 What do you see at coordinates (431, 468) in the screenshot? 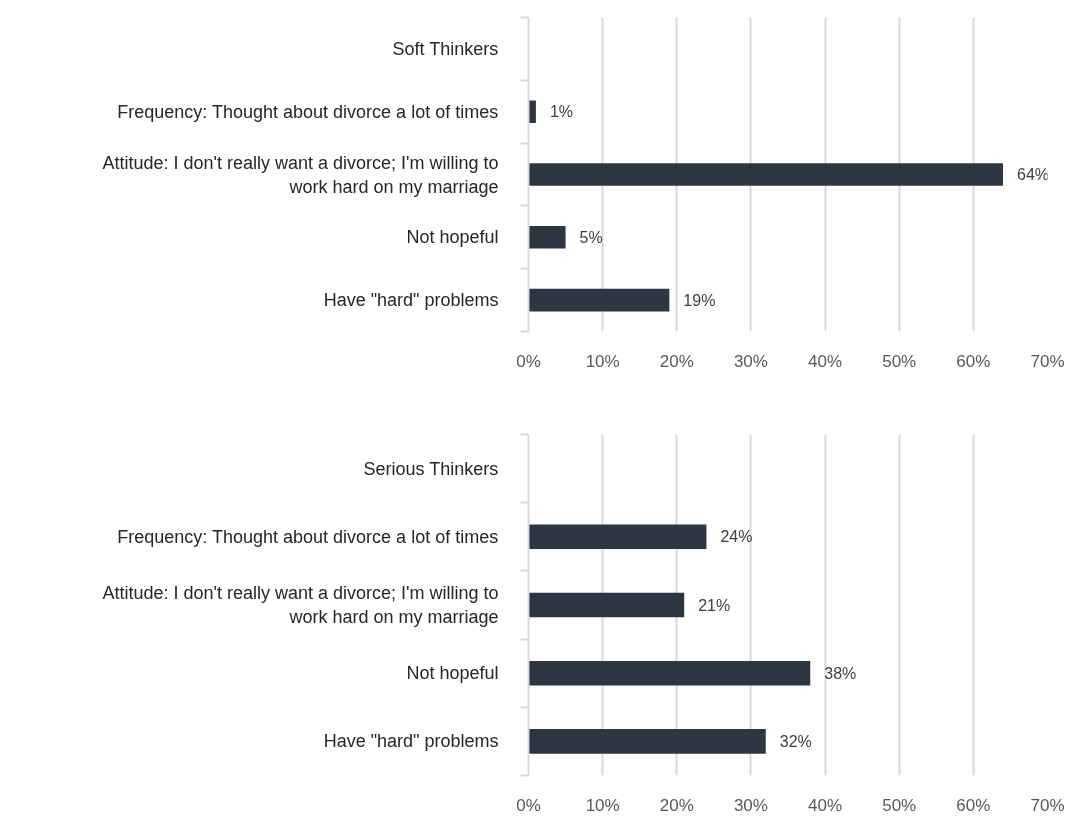
I see `y-tick-label: Serious Thinkers` at bounding box center [431, 468].